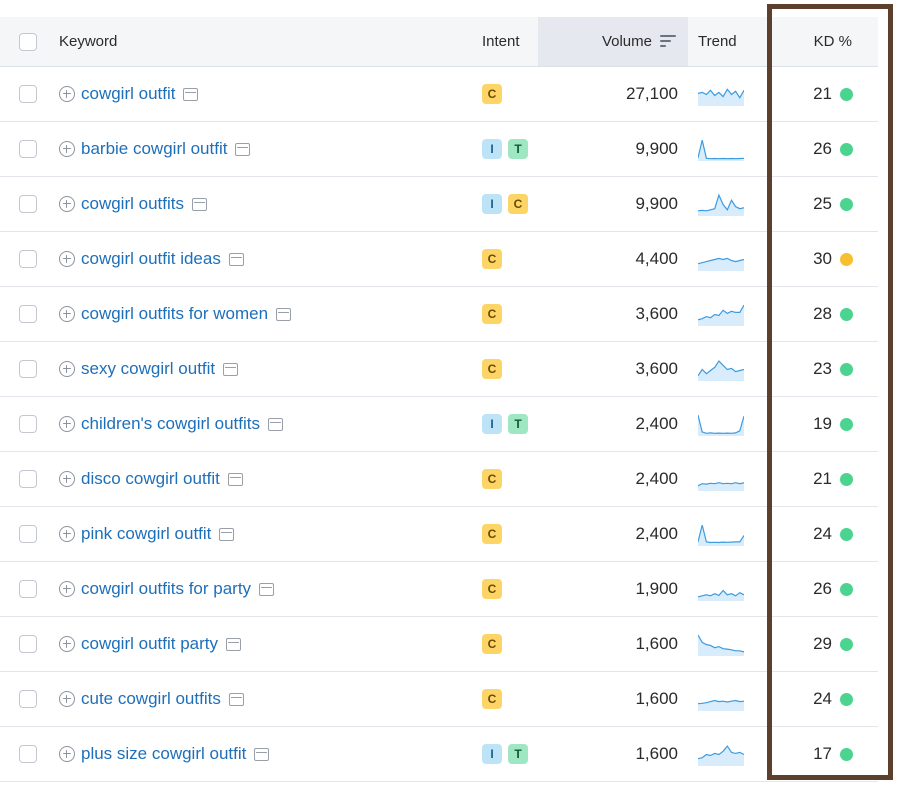 The image size is (897, 787). I want to click on table-row: cowgirl outfits for party C 1,900 26, so click(439, 589).